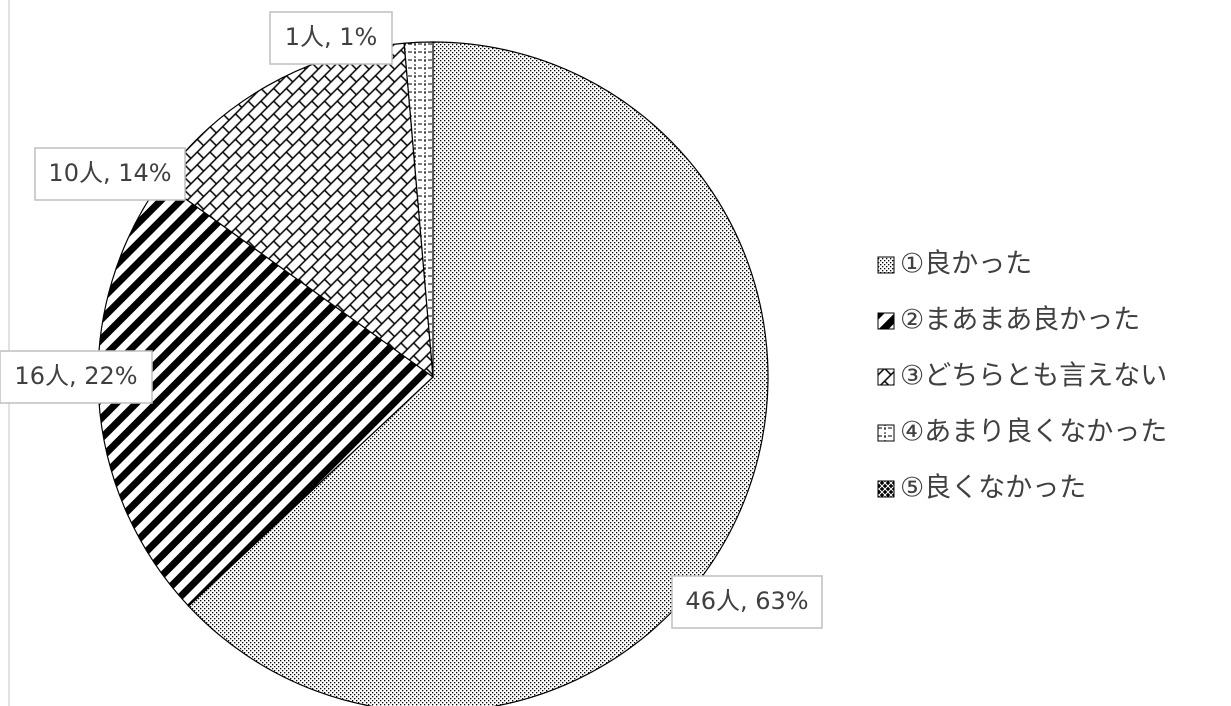 The image size is (1231, 706). I want to click on pie-slice, so click(418, 209).